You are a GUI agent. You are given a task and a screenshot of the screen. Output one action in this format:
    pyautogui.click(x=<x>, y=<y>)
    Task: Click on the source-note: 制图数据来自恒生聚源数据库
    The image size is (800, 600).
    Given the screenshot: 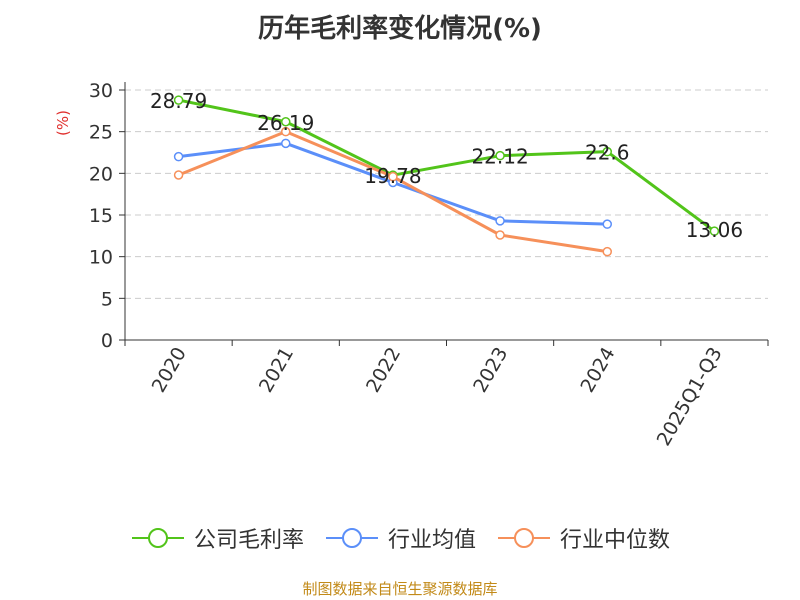 What is the action you would take?
    pyautogui.click(x=400, y=589)
    